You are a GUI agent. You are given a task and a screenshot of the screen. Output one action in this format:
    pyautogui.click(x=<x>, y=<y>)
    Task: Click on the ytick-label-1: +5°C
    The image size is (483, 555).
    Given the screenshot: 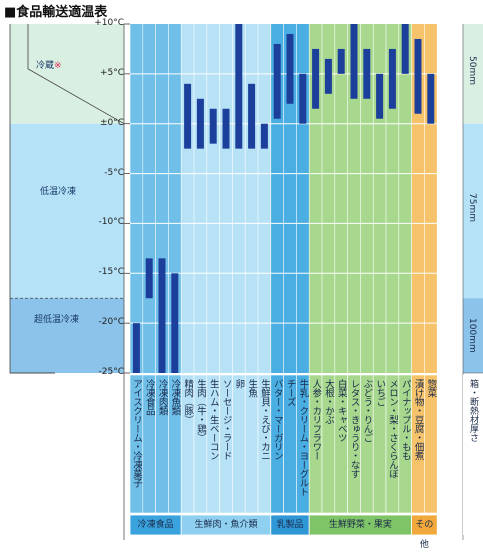 What is the action you would take?
    pyautogui.click(x=111, y=72)
    